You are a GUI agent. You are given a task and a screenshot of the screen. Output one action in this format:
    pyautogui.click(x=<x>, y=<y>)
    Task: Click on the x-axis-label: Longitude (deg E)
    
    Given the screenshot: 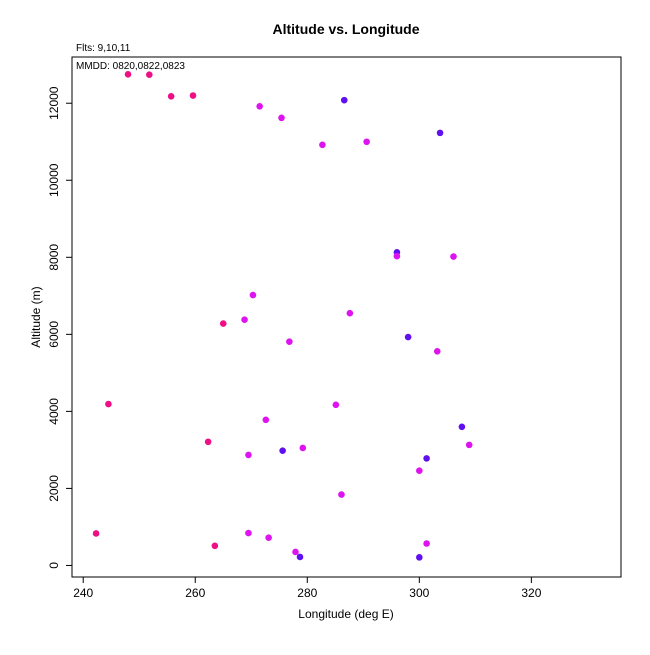 What is the action you would take?
    pyautogui.click(x=345, y=614)
    